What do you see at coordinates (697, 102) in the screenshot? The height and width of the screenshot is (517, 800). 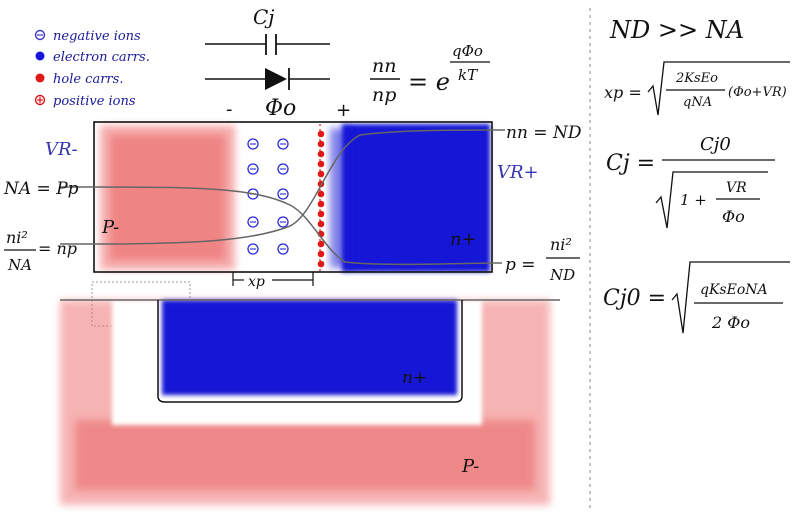 I see `svg-text: qNA` at bounding box center [697, 102].